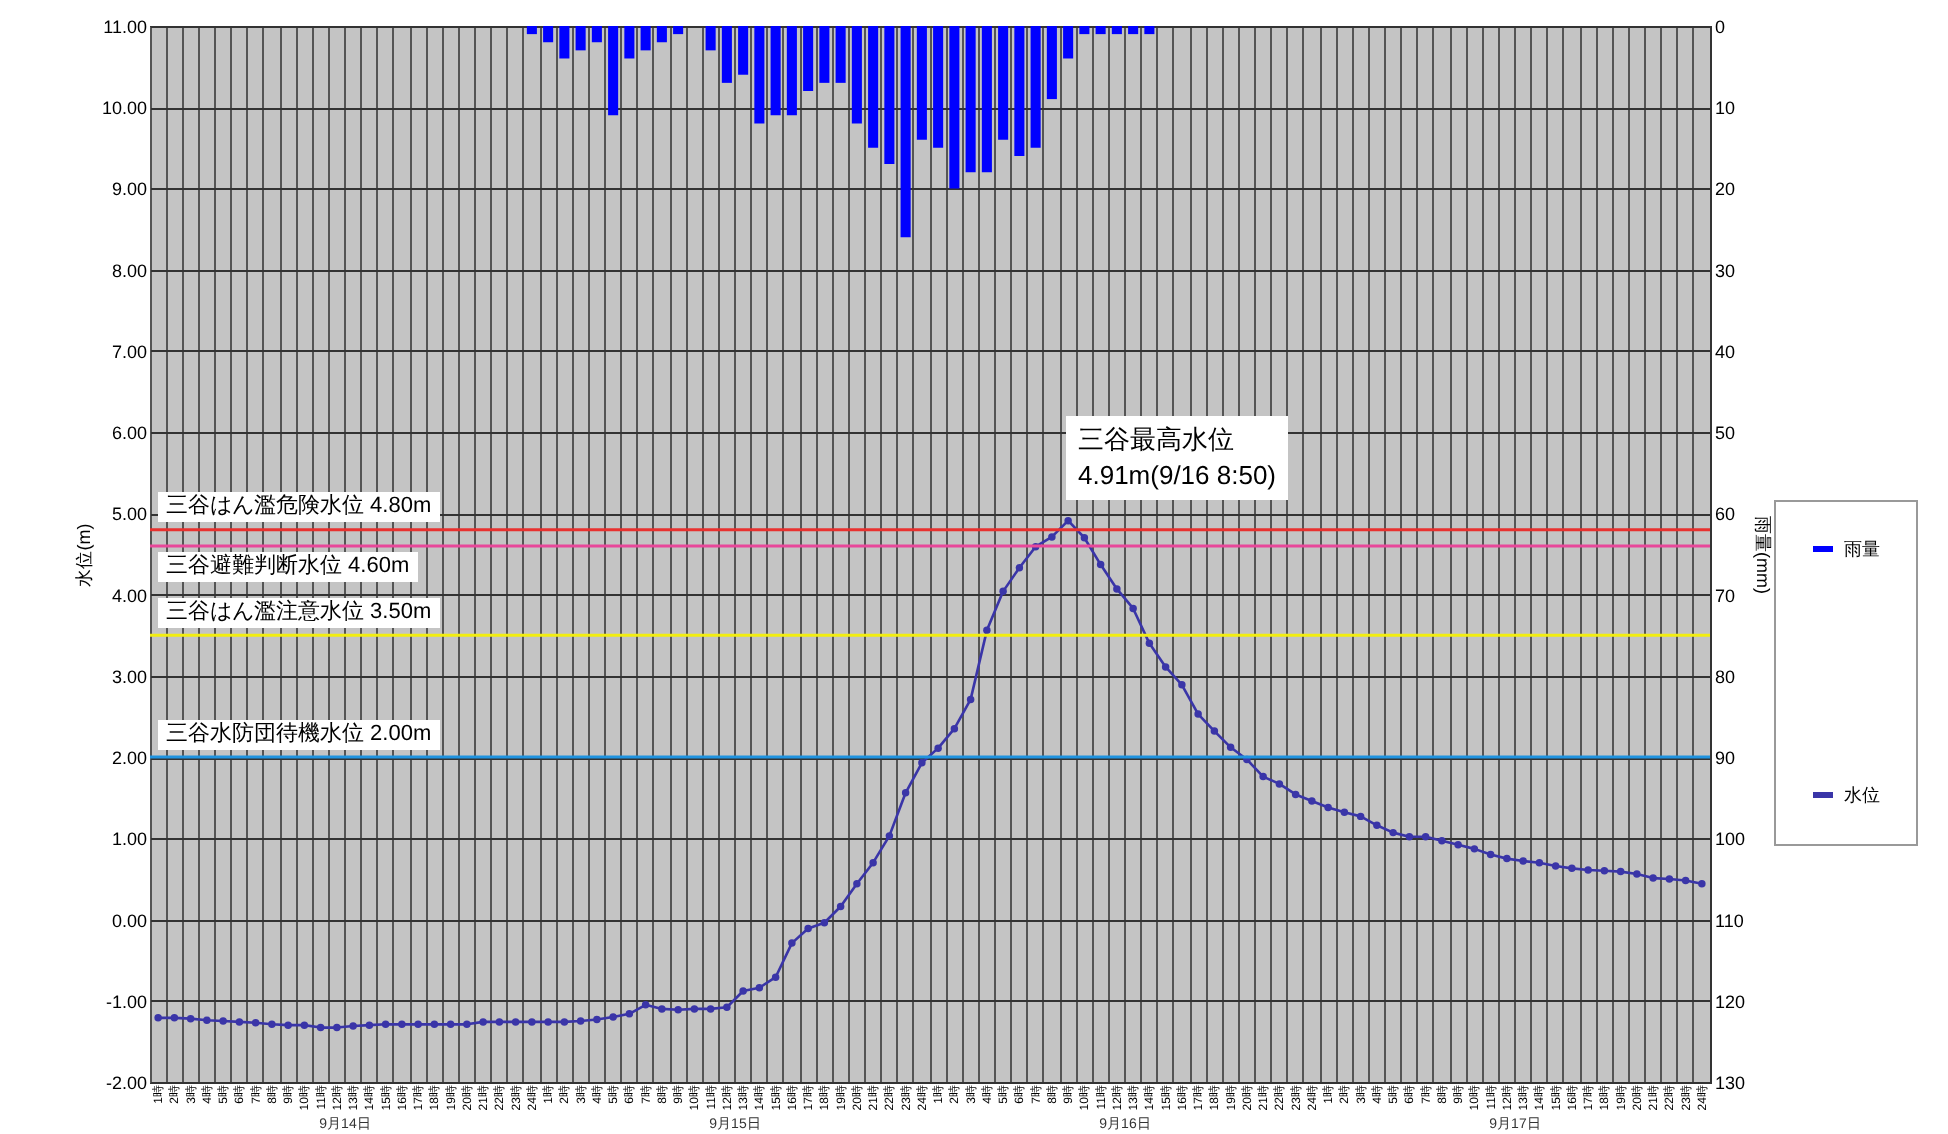 This screenshot has width=1948, height=1134. What do you see at coordinates (299, 734) in the screenshot?
I see `ref-line-label: 三谷水防団待機水位 2.00m` at bounding box center [299, 734].